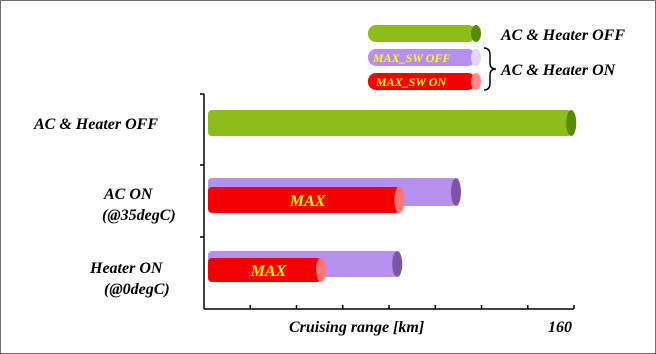 Image resolution: width=656 pixels, height=354 pixels. Describe the element at coordinates (455, 192) in the screenshot. I see `bar-sw-off-row1-cap` at that location.